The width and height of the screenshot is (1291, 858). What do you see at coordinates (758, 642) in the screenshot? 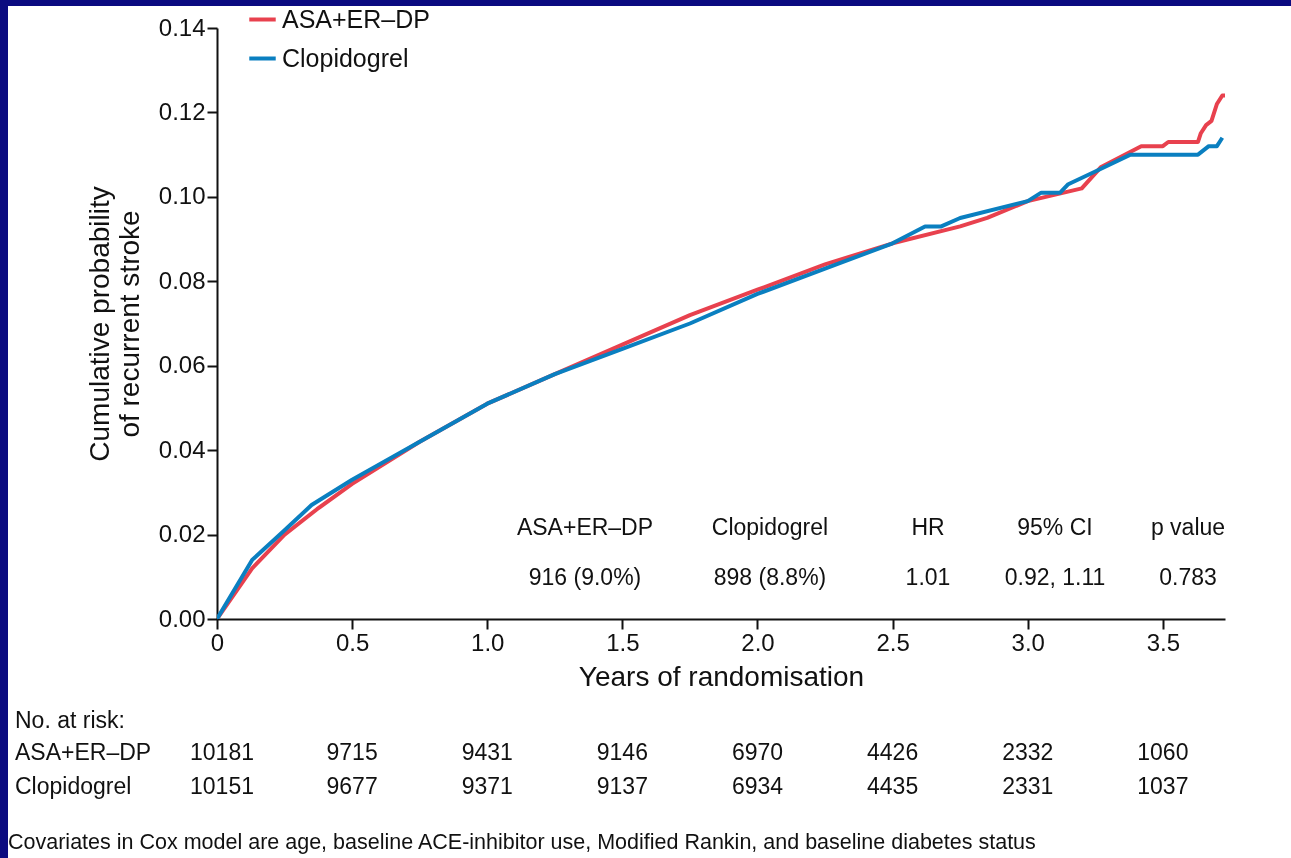
I see `x-tick-label: 2.0` at bounding box center [758, 642].